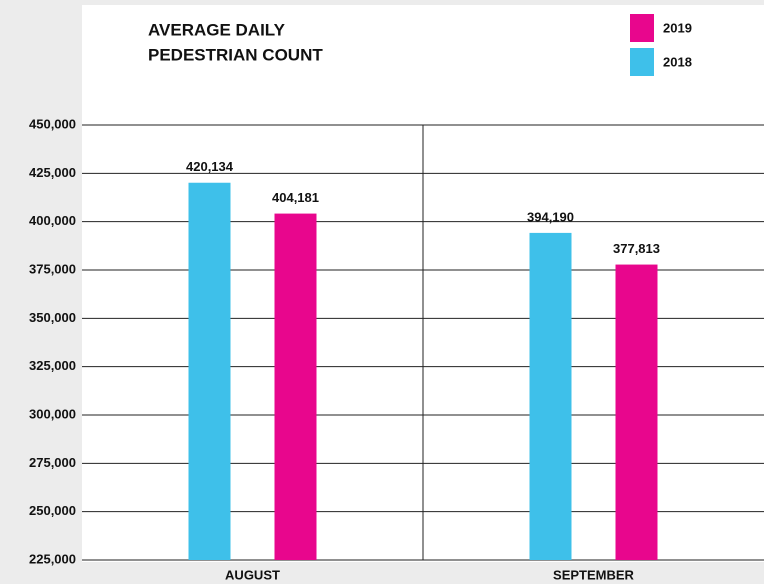 The width and height of the screenshot is (764, 584). Describe the element at coordinates (52, 172) in the screenshot. I see `y-tick-label: 425,000` at that location.